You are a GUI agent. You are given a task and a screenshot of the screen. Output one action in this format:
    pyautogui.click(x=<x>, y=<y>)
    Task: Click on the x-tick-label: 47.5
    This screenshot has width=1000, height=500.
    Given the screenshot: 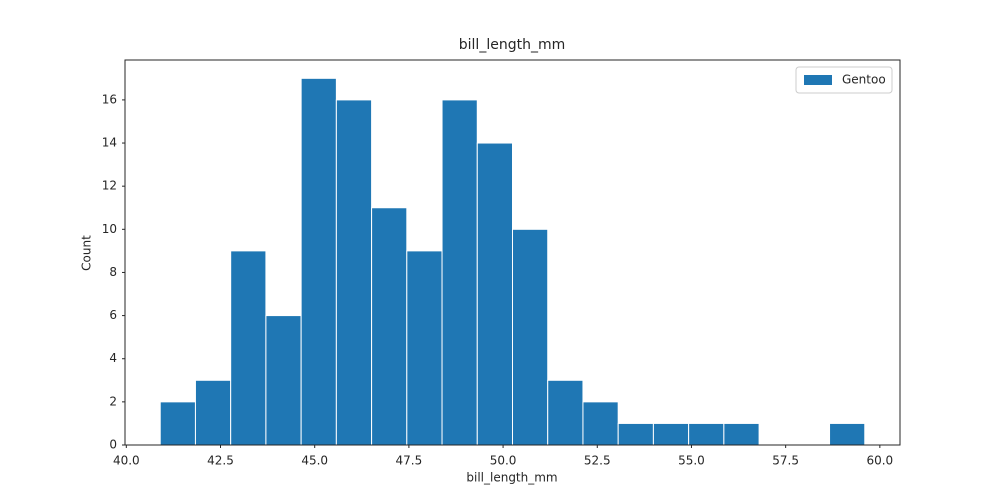 What is the action you would take?
    pyautogui.click(x=409, y=461)
    